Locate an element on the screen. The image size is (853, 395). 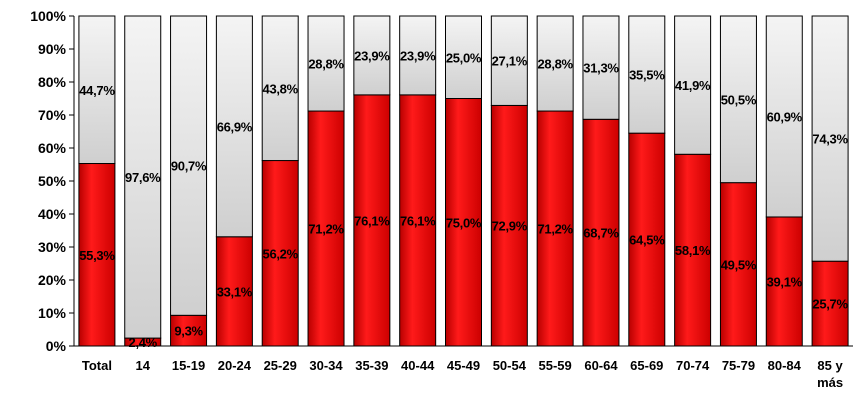
data-label-gray: 25,0% is located at coordinates (464, 57).